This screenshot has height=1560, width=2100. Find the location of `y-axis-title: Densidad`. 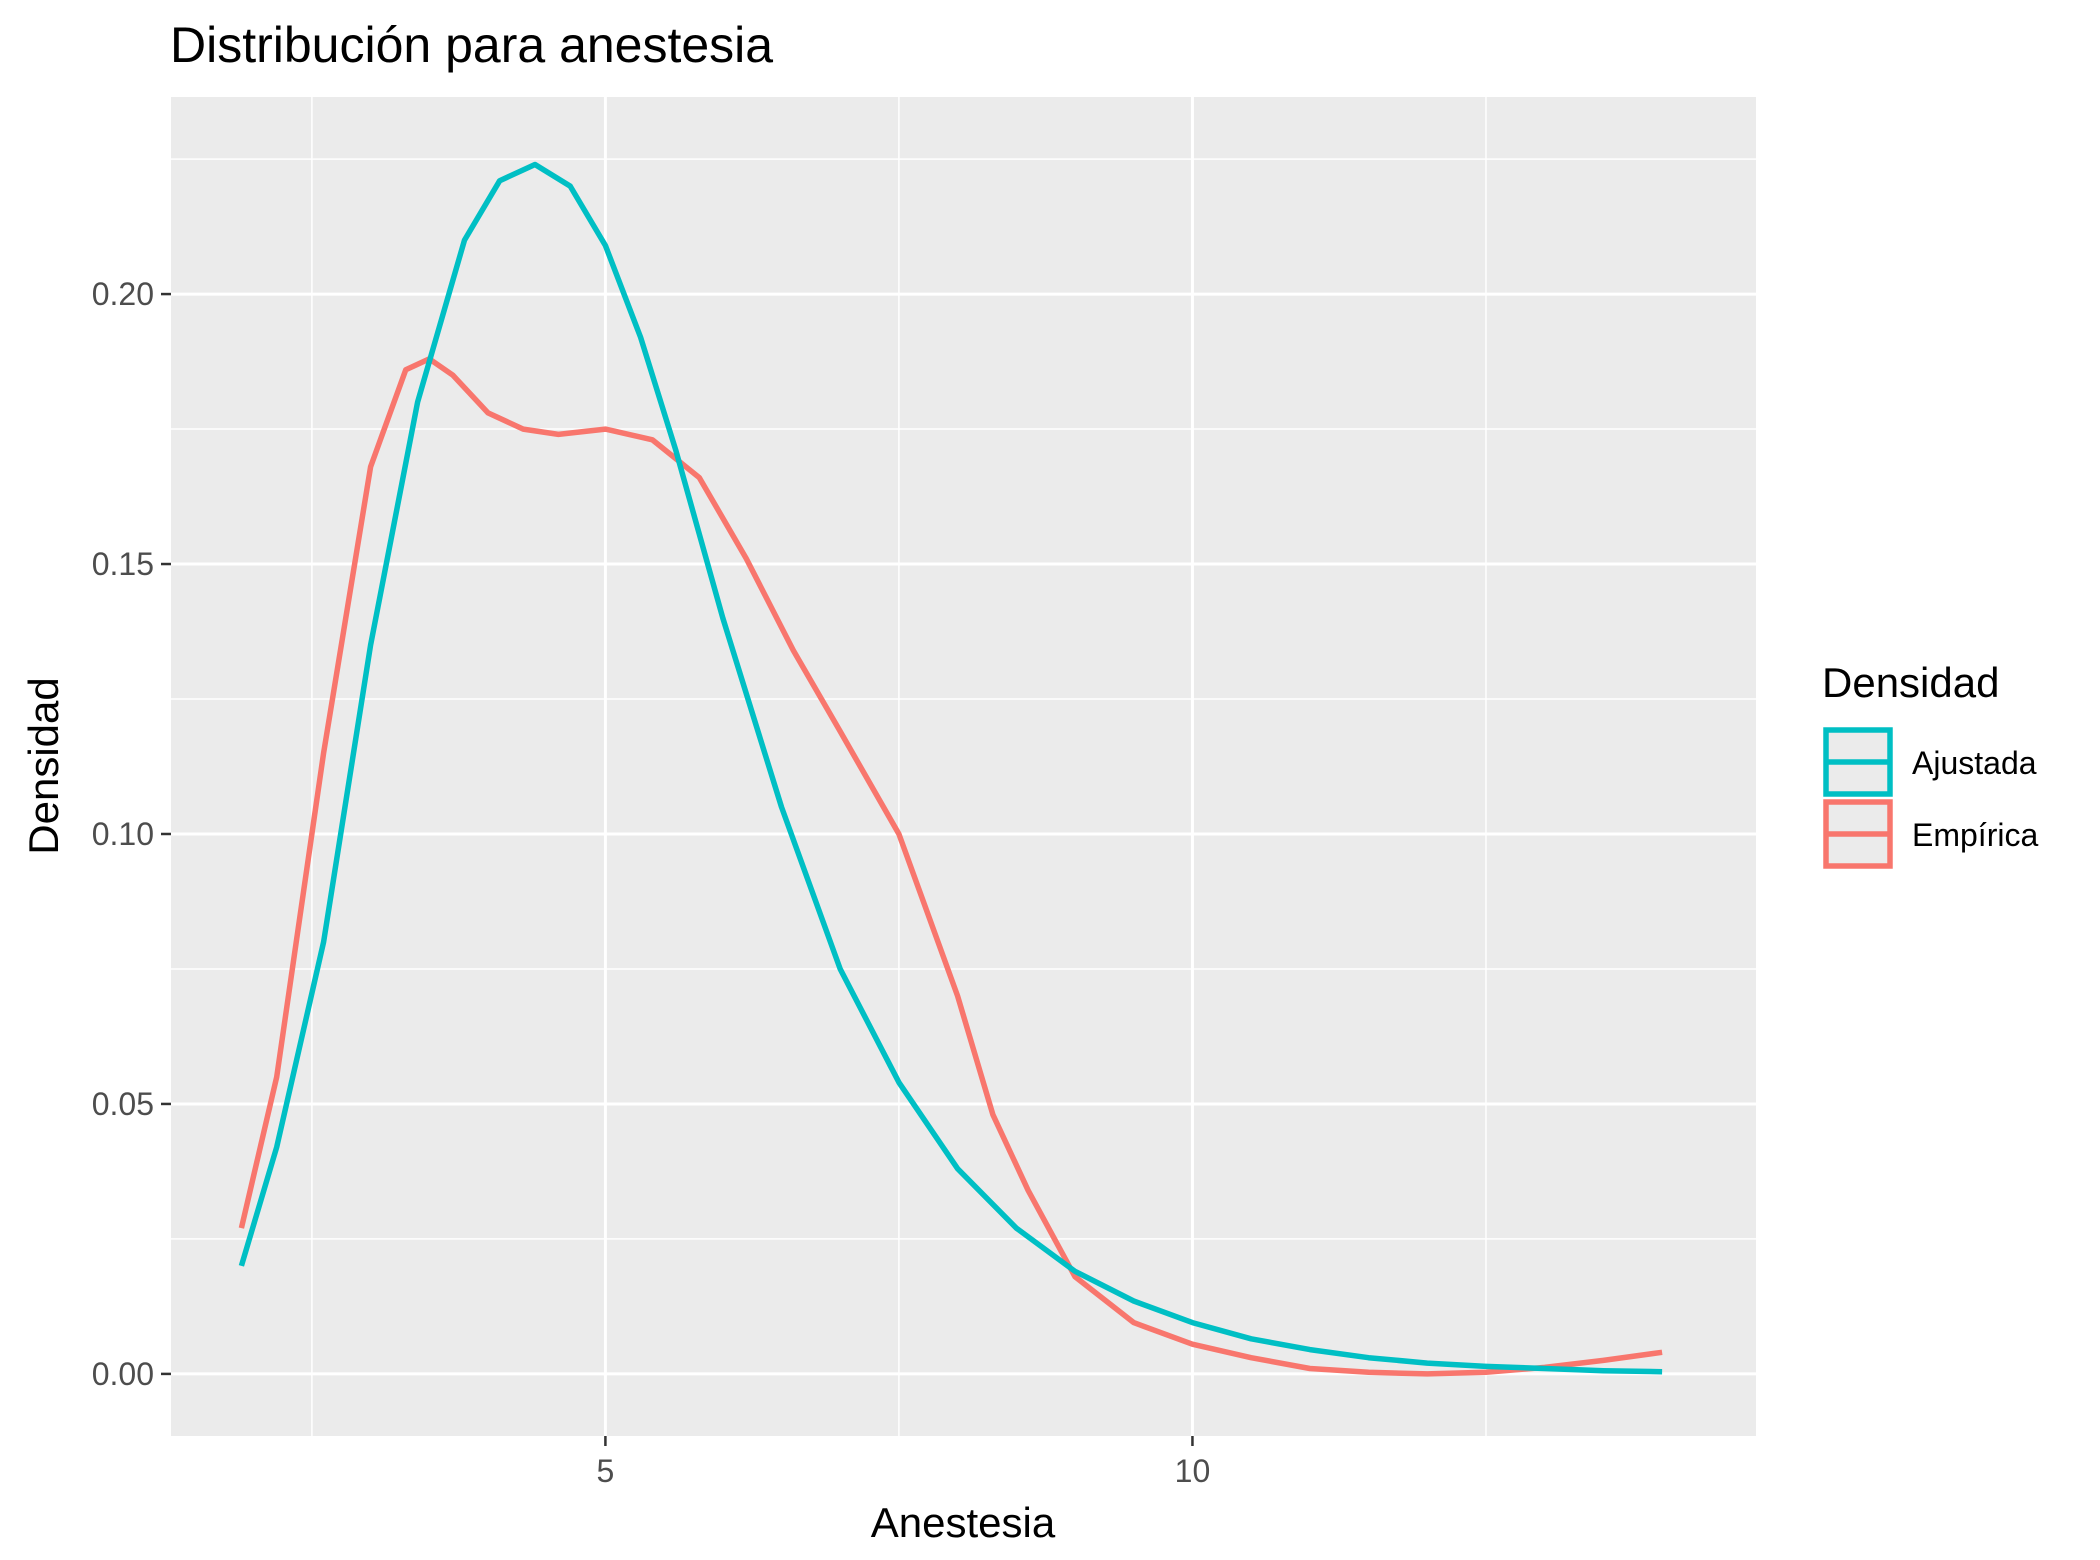

y-axis-title: Densidad is located at coordinates (43, 765).